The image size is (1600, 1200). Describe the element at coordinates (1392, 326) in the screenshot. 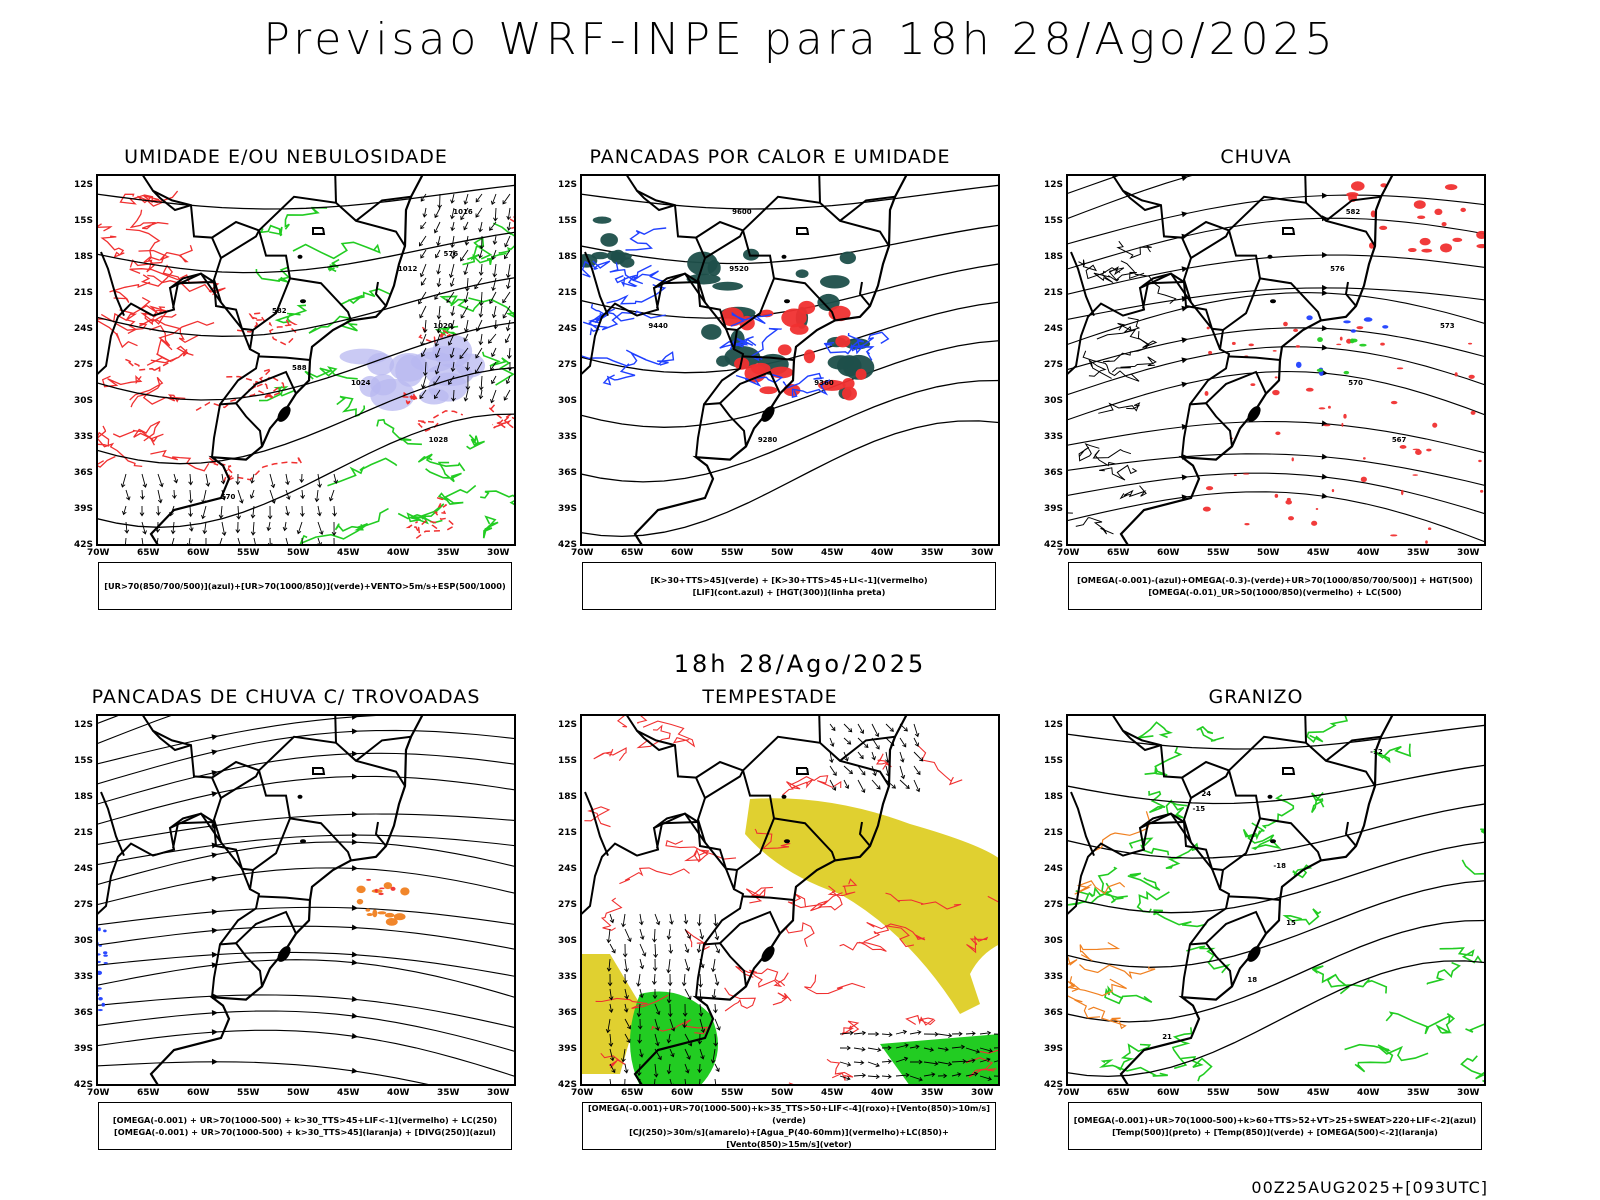

I see `contour-value-labels: 582 576 573 570 567` at that location.